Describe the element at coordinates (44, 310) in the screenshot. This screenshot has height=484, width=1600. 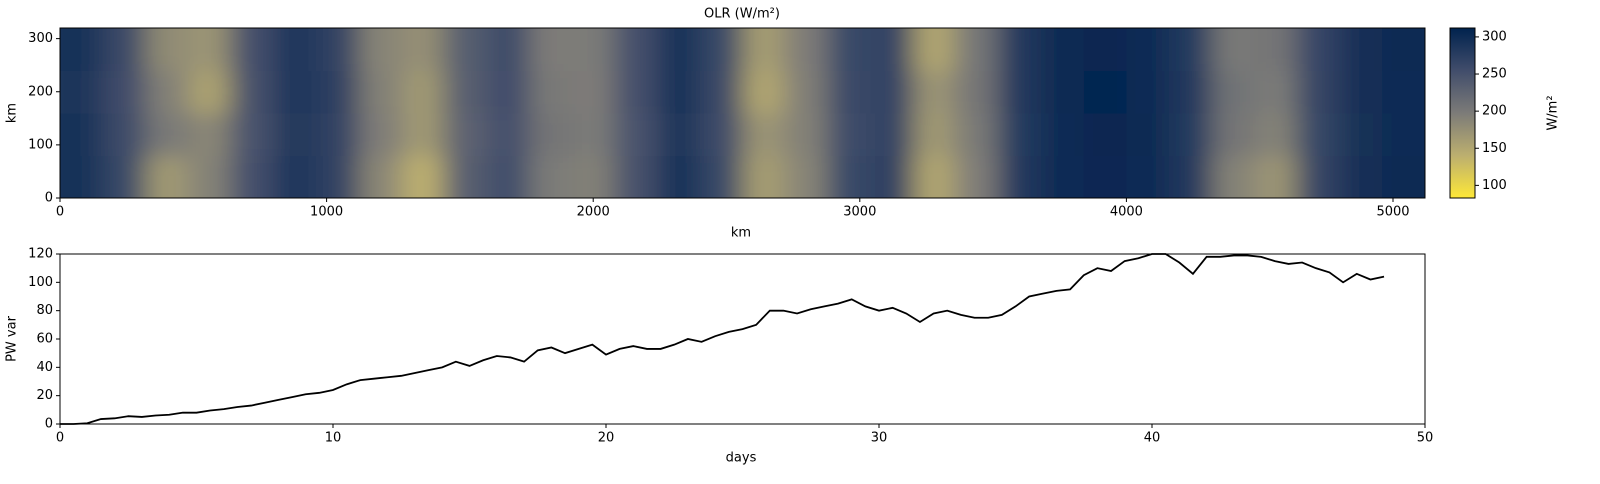
I see `y-tick-label: 80` at that location.